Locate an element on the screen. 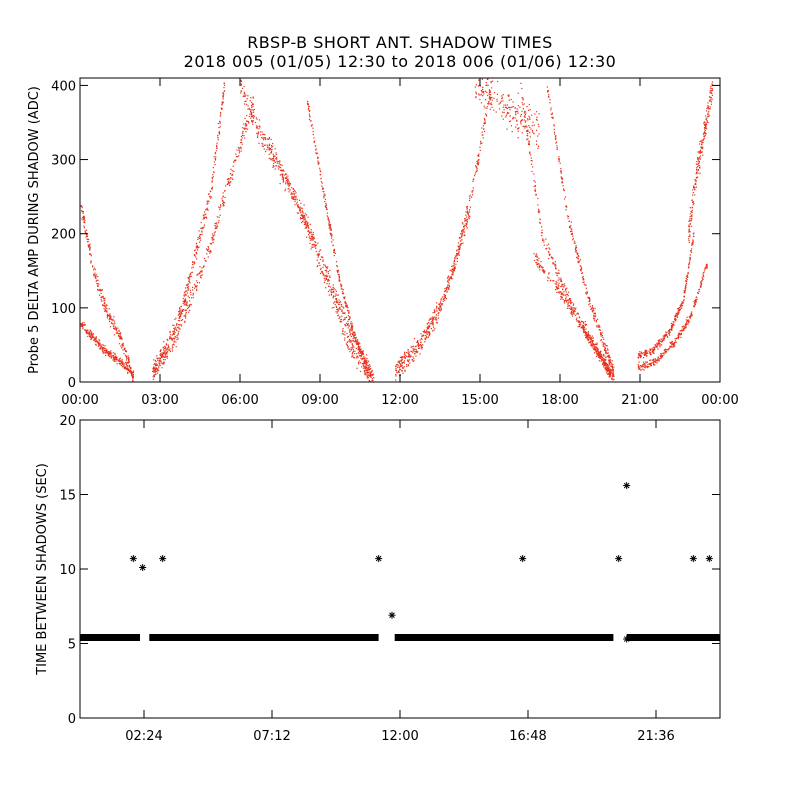 The height and width of the screenshot is (800, 800). interval-point is located at coordinates (133, 559).